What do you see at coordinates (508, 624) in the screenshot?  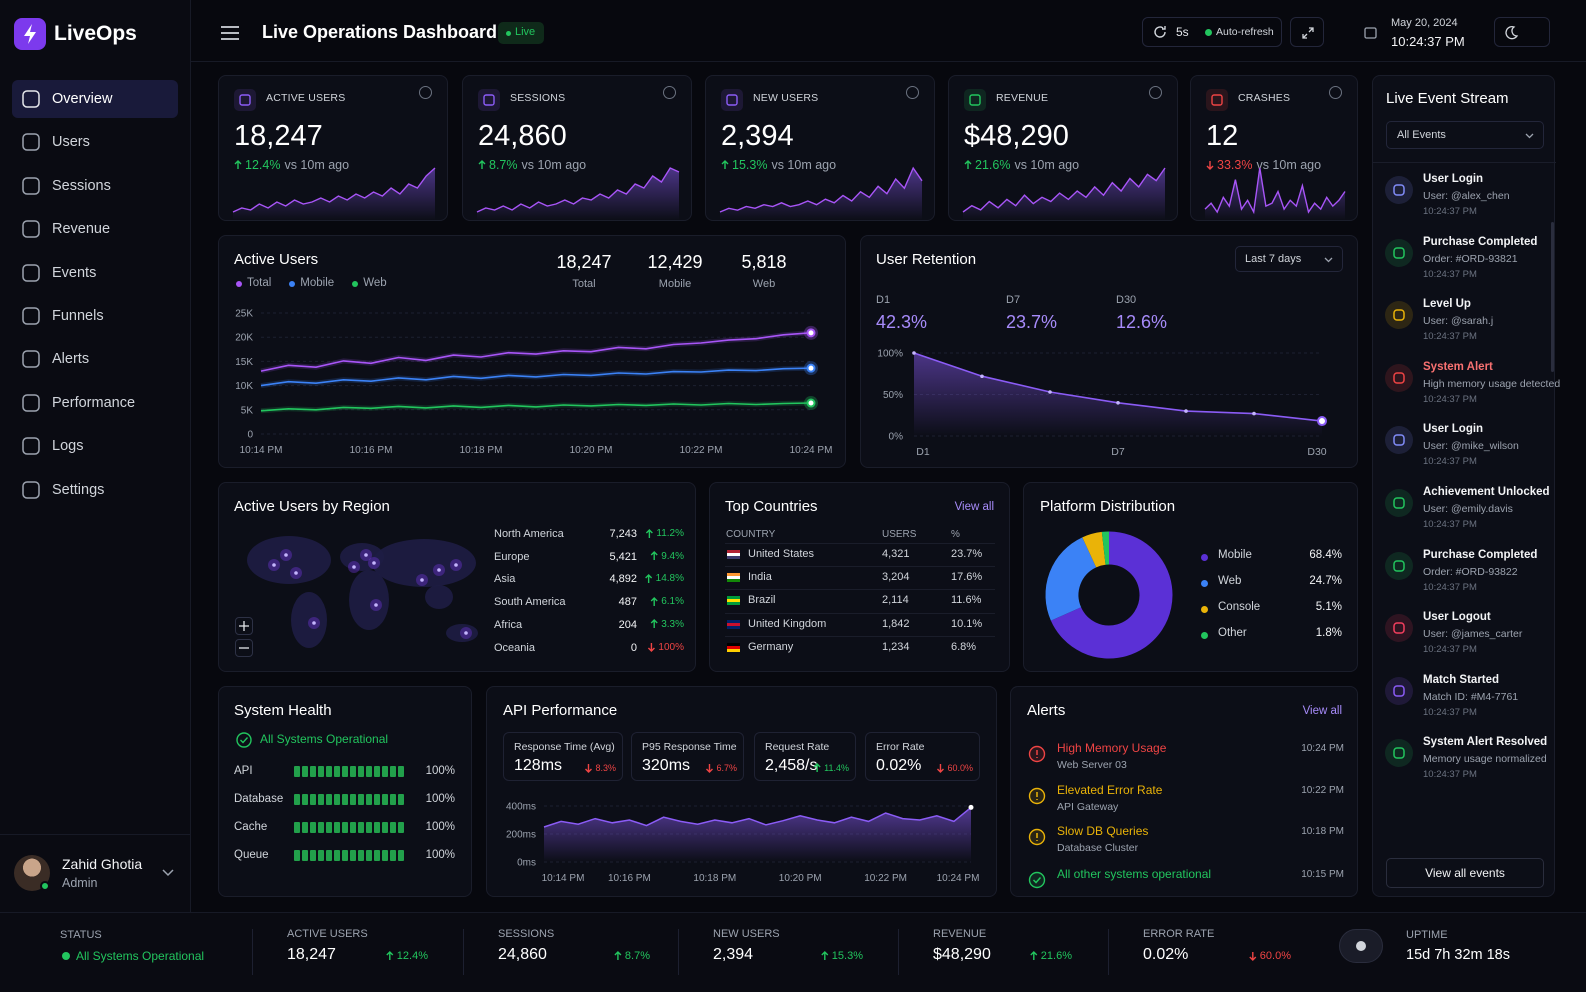 I see `region-name: Africa` at bounding box center [508, 624].